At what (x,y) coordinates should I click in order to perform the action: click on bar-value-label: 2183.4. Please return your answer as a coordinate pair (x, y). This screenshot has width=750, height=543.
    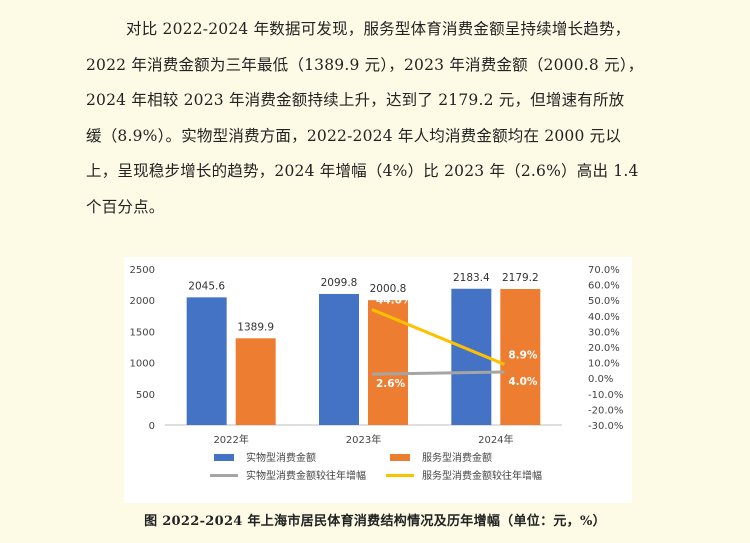
    Looking at the image, I should click on (471, 278).